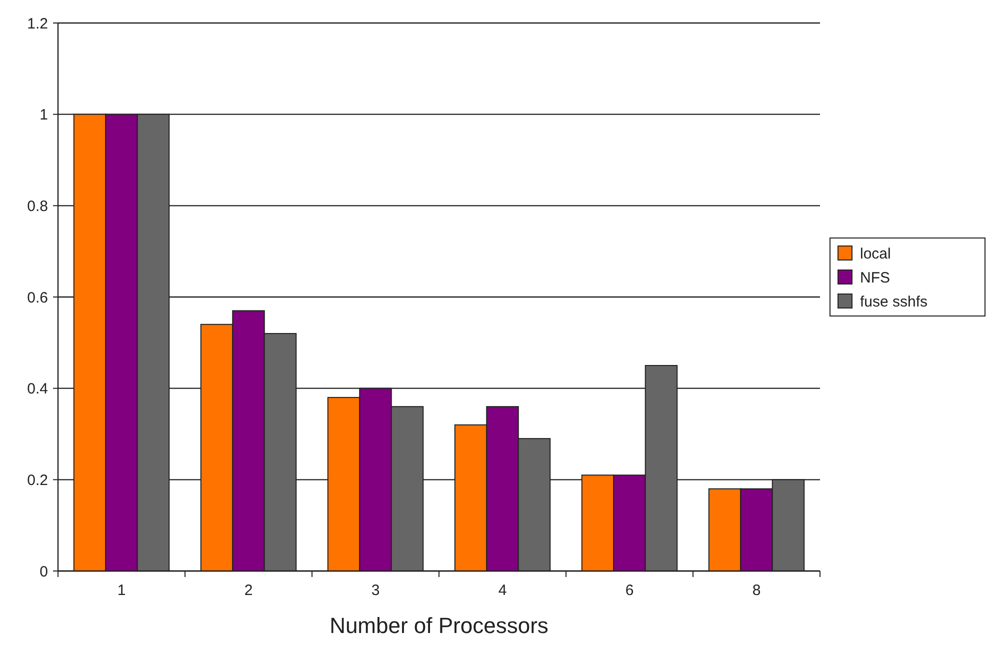  I want to click on y-tick-label: 0.4, so click(37, 389).